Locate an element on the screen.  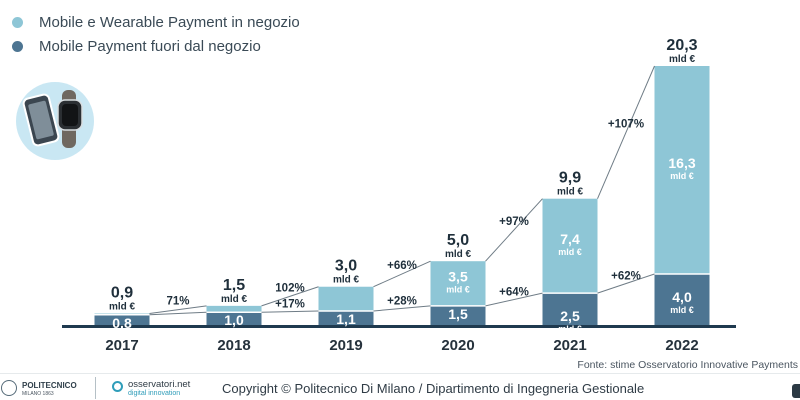
politecnico-logo-subtext: MILANO 1863 is located at coordinates (38, 394).